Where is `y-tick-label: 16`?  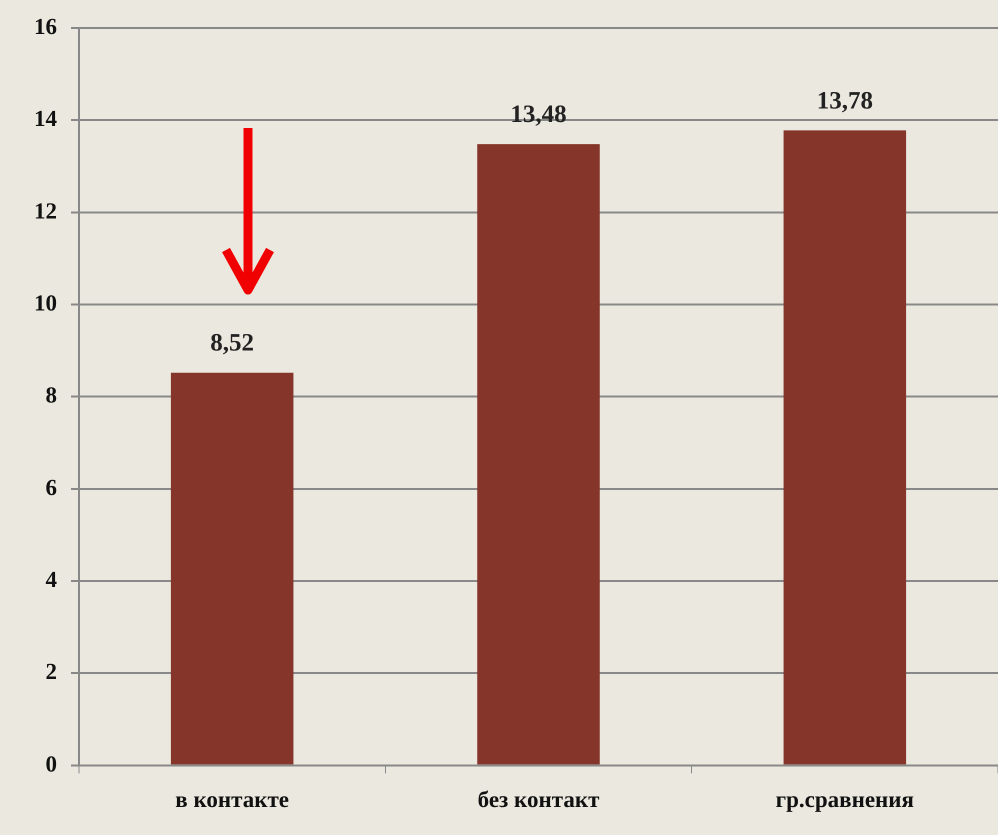
y-tick-label: 16 is located at coordinates (45, 26).